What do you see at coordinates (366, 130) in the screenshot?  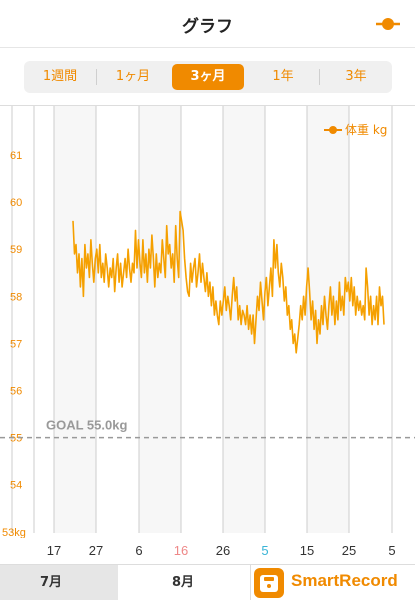 I see `legend-label: 体重 kg` at bounding box center [366, 130].